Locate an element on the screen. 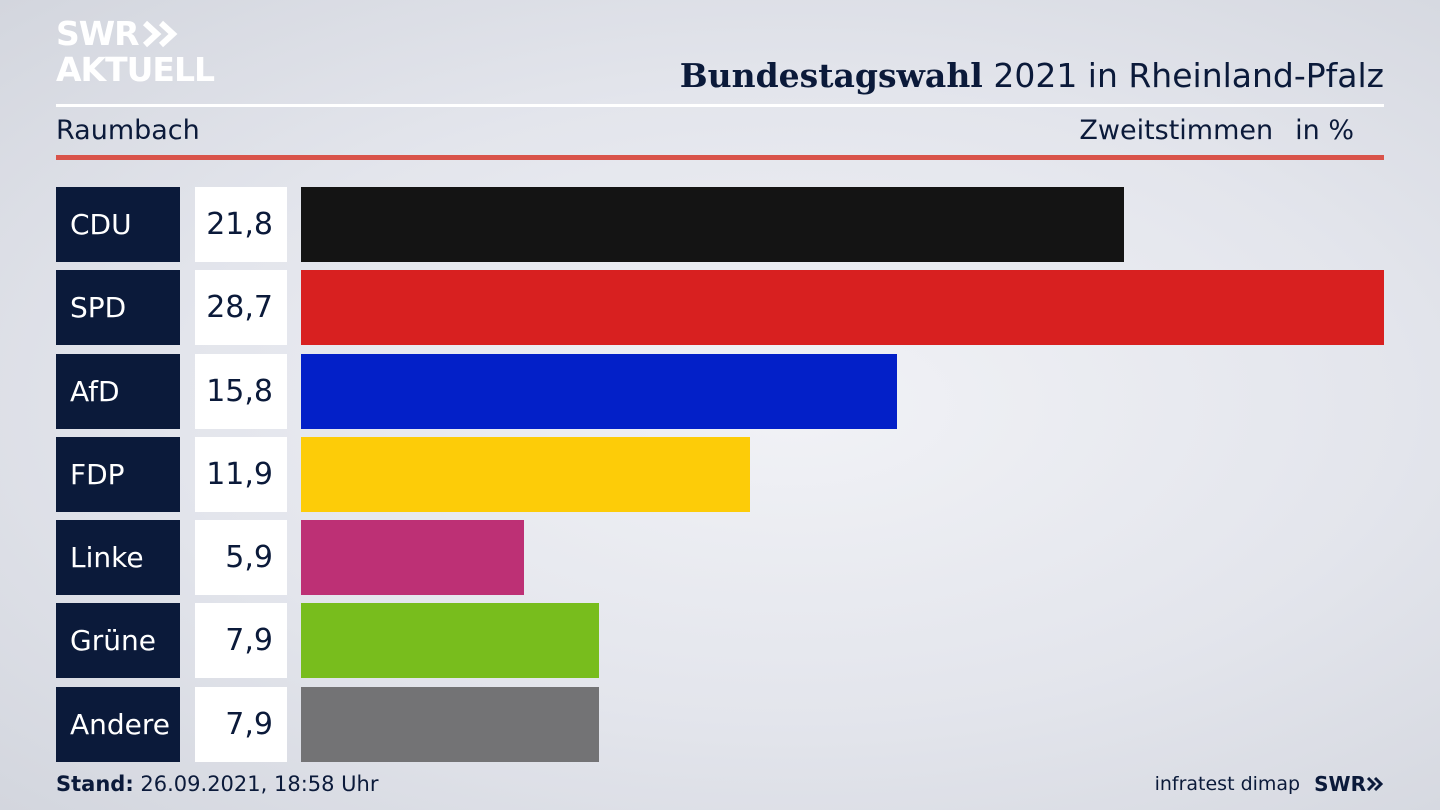  bar-row-cdu: CDU 21,8 is located at coordinates (720, 224).